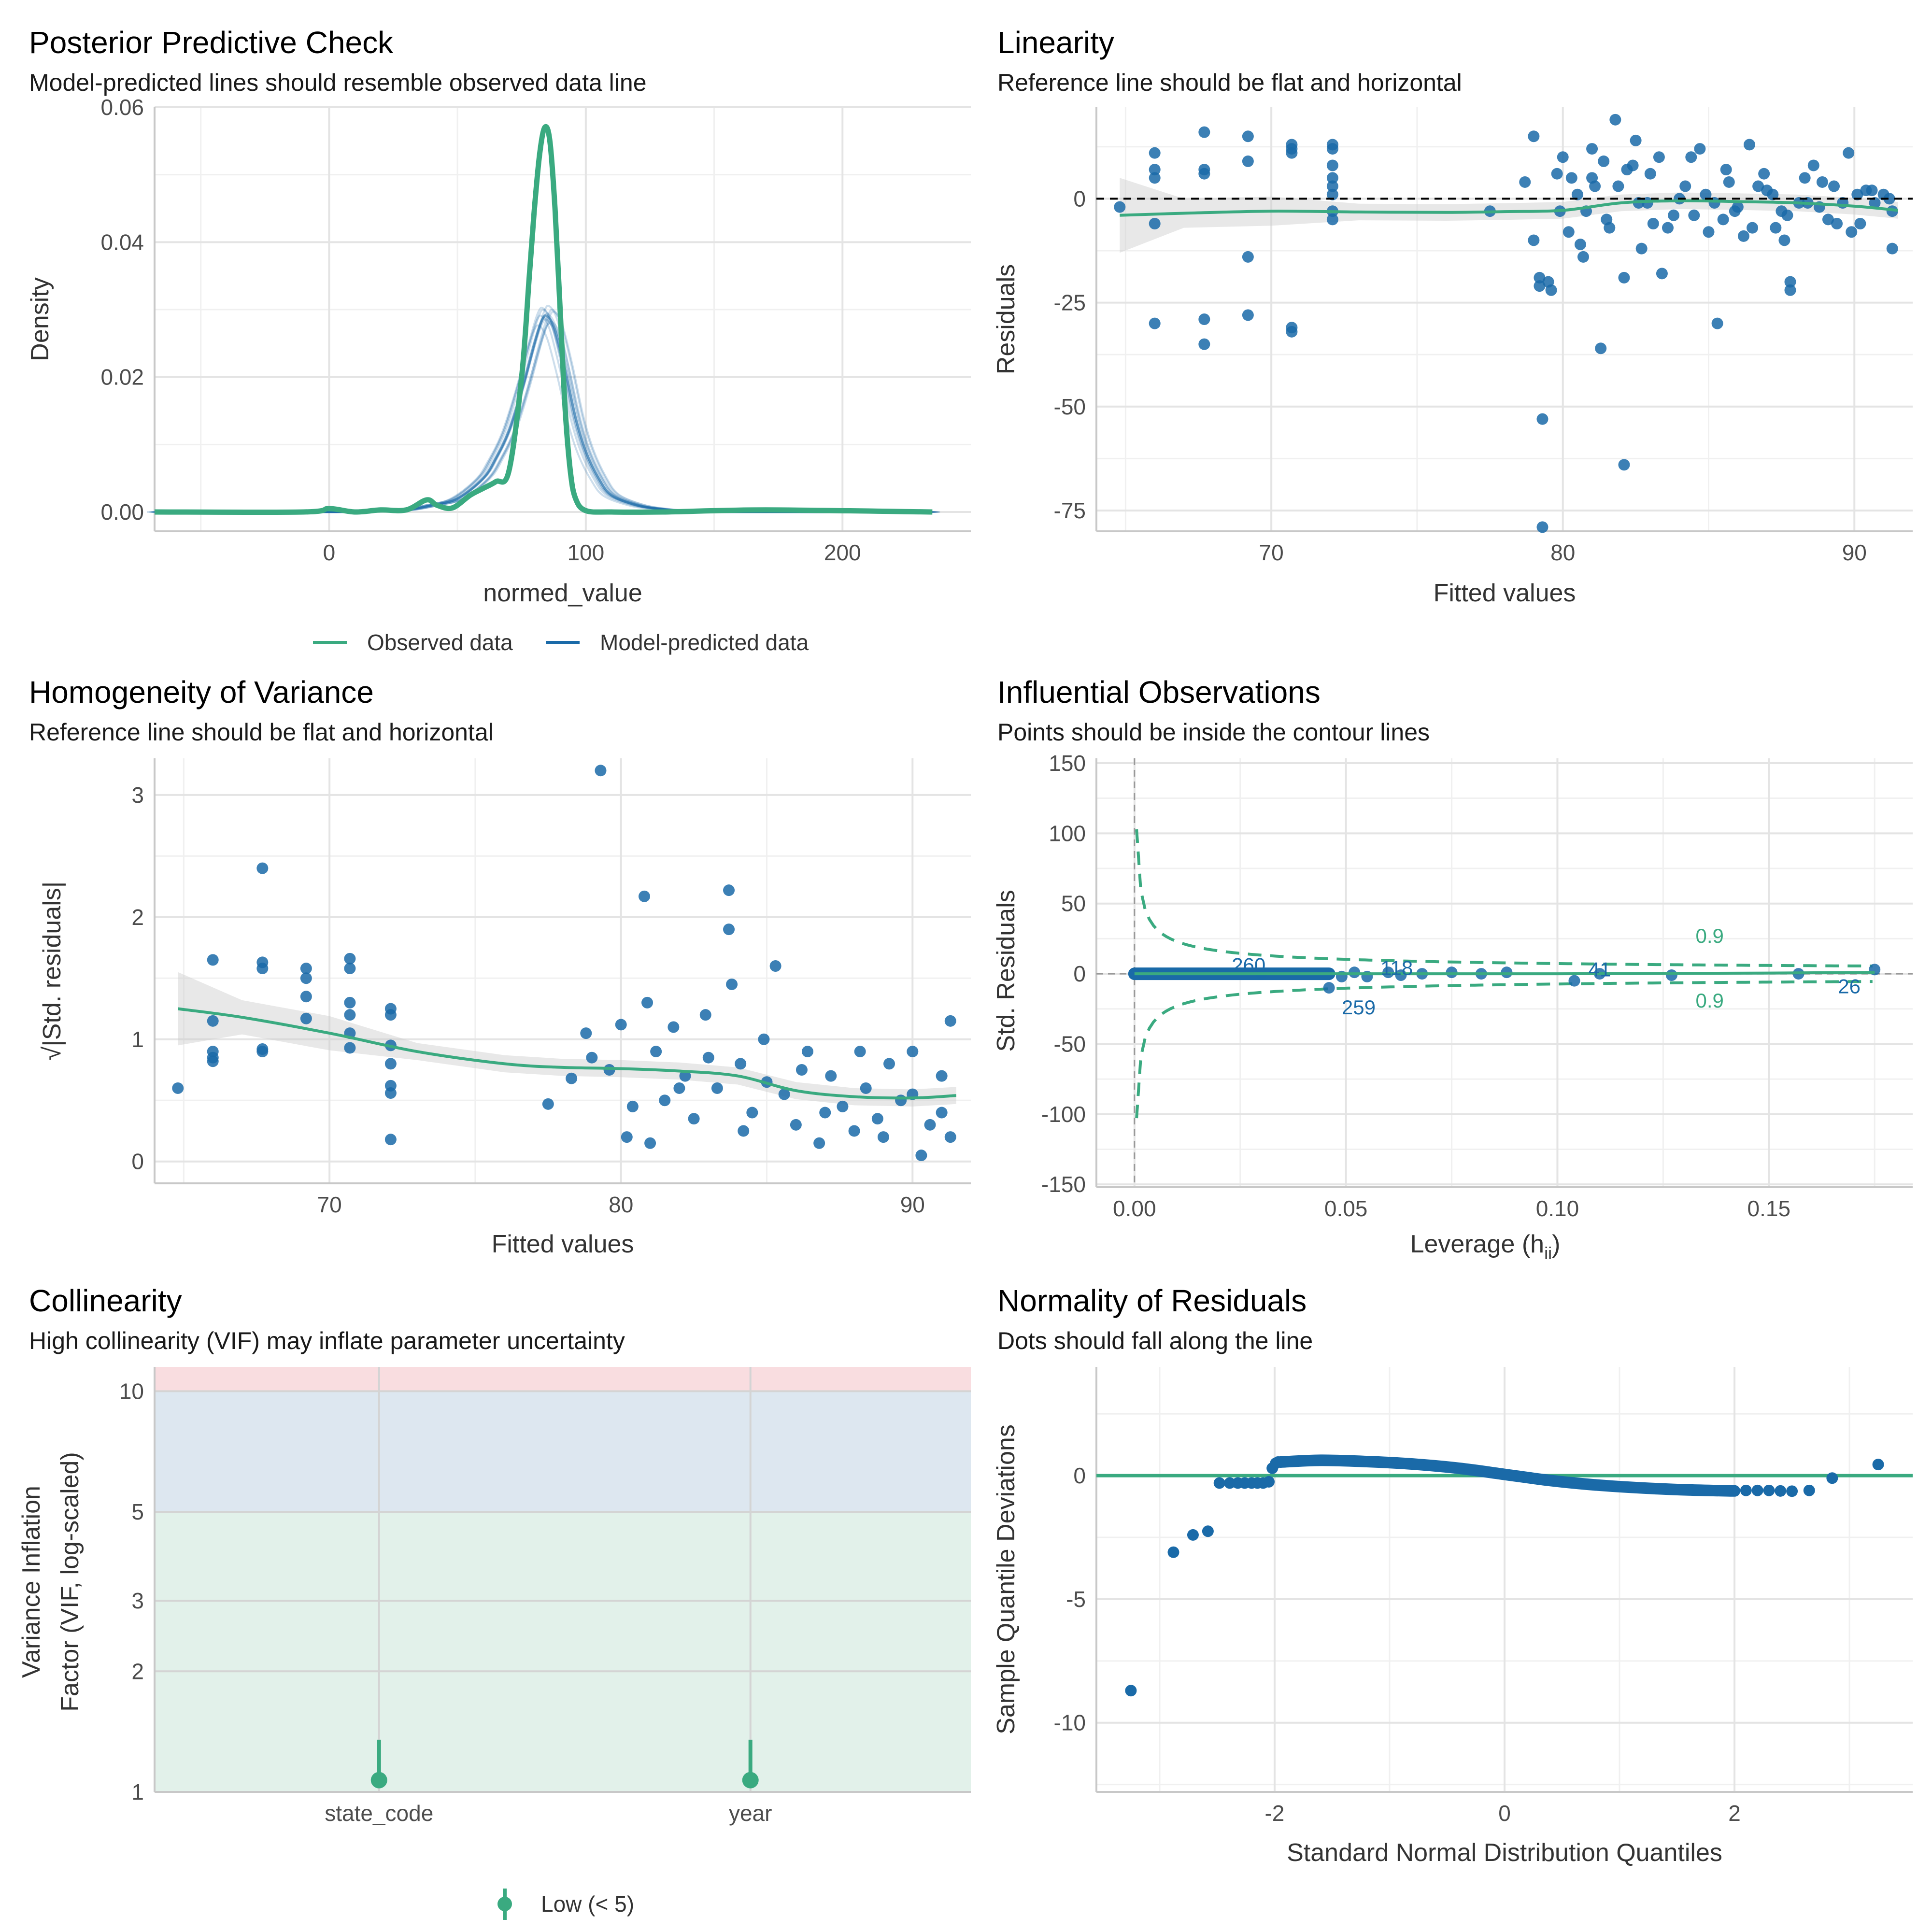 The width and height of the screenshot is (1932, 1932). I want to click on y-tick-label: -25, so click(1070, 302).